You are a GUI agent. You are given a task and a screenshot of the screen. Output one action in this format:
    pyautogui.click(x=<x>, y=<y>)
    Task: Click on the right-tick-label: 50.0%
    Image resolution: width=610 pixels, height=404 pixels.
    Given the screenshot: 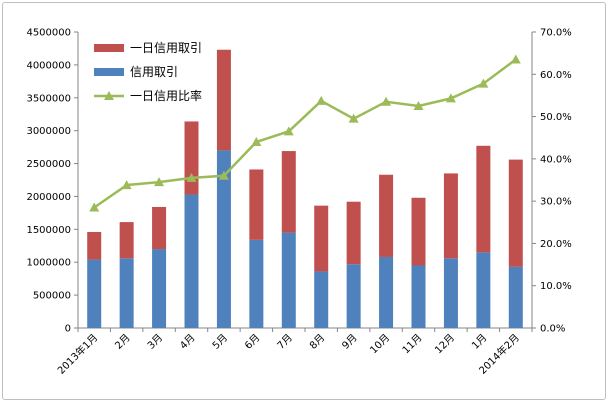 What is the action you would take?
    pyautogui.click(x=556, y=117)
    